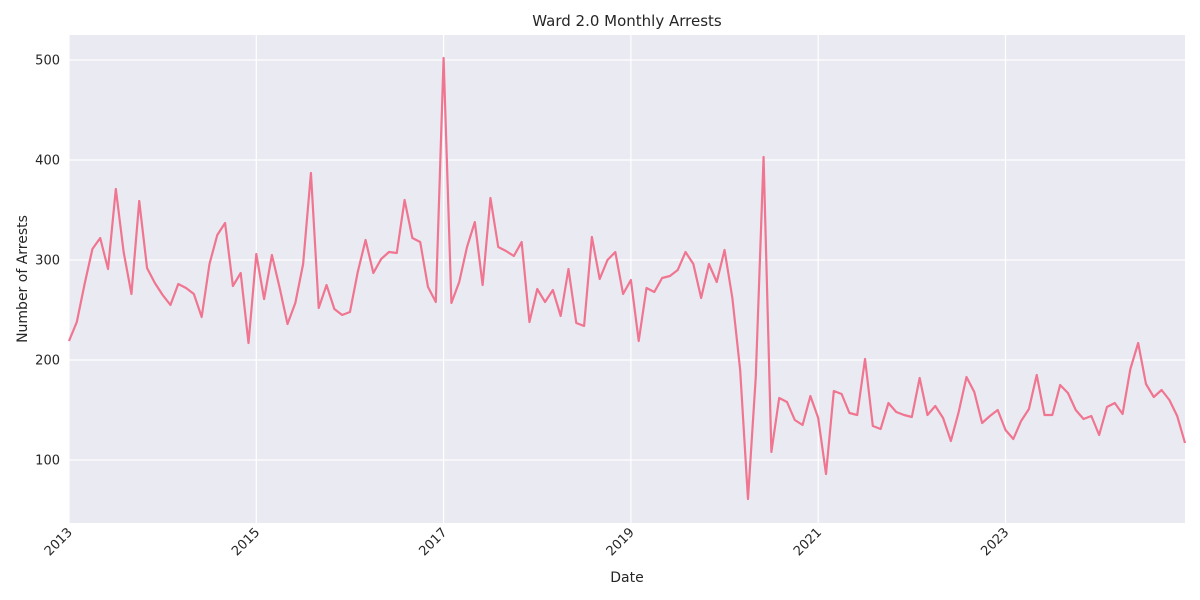 Image resolution: width=1200 pixels, height=600 pixels. What do you see at coordinates (995, 542) in the screenshot?
I see `x-tick-label: 2023` at bounding box center [995, 542].